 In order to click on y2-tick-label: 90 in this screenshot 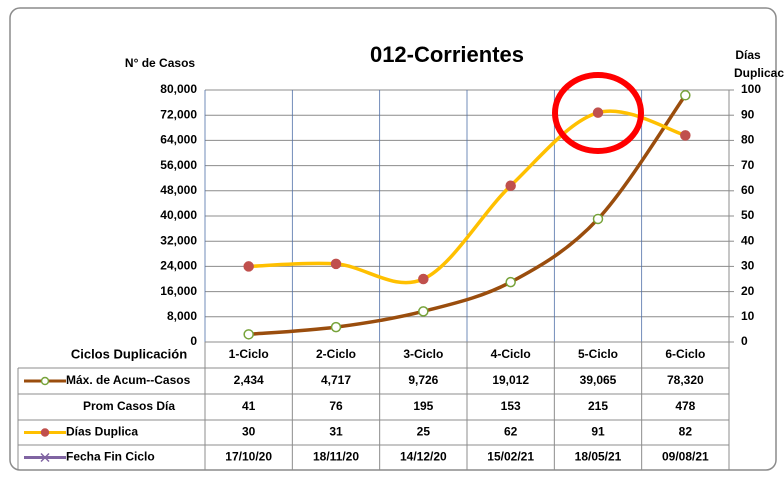, I will do `click(748, 114)`.